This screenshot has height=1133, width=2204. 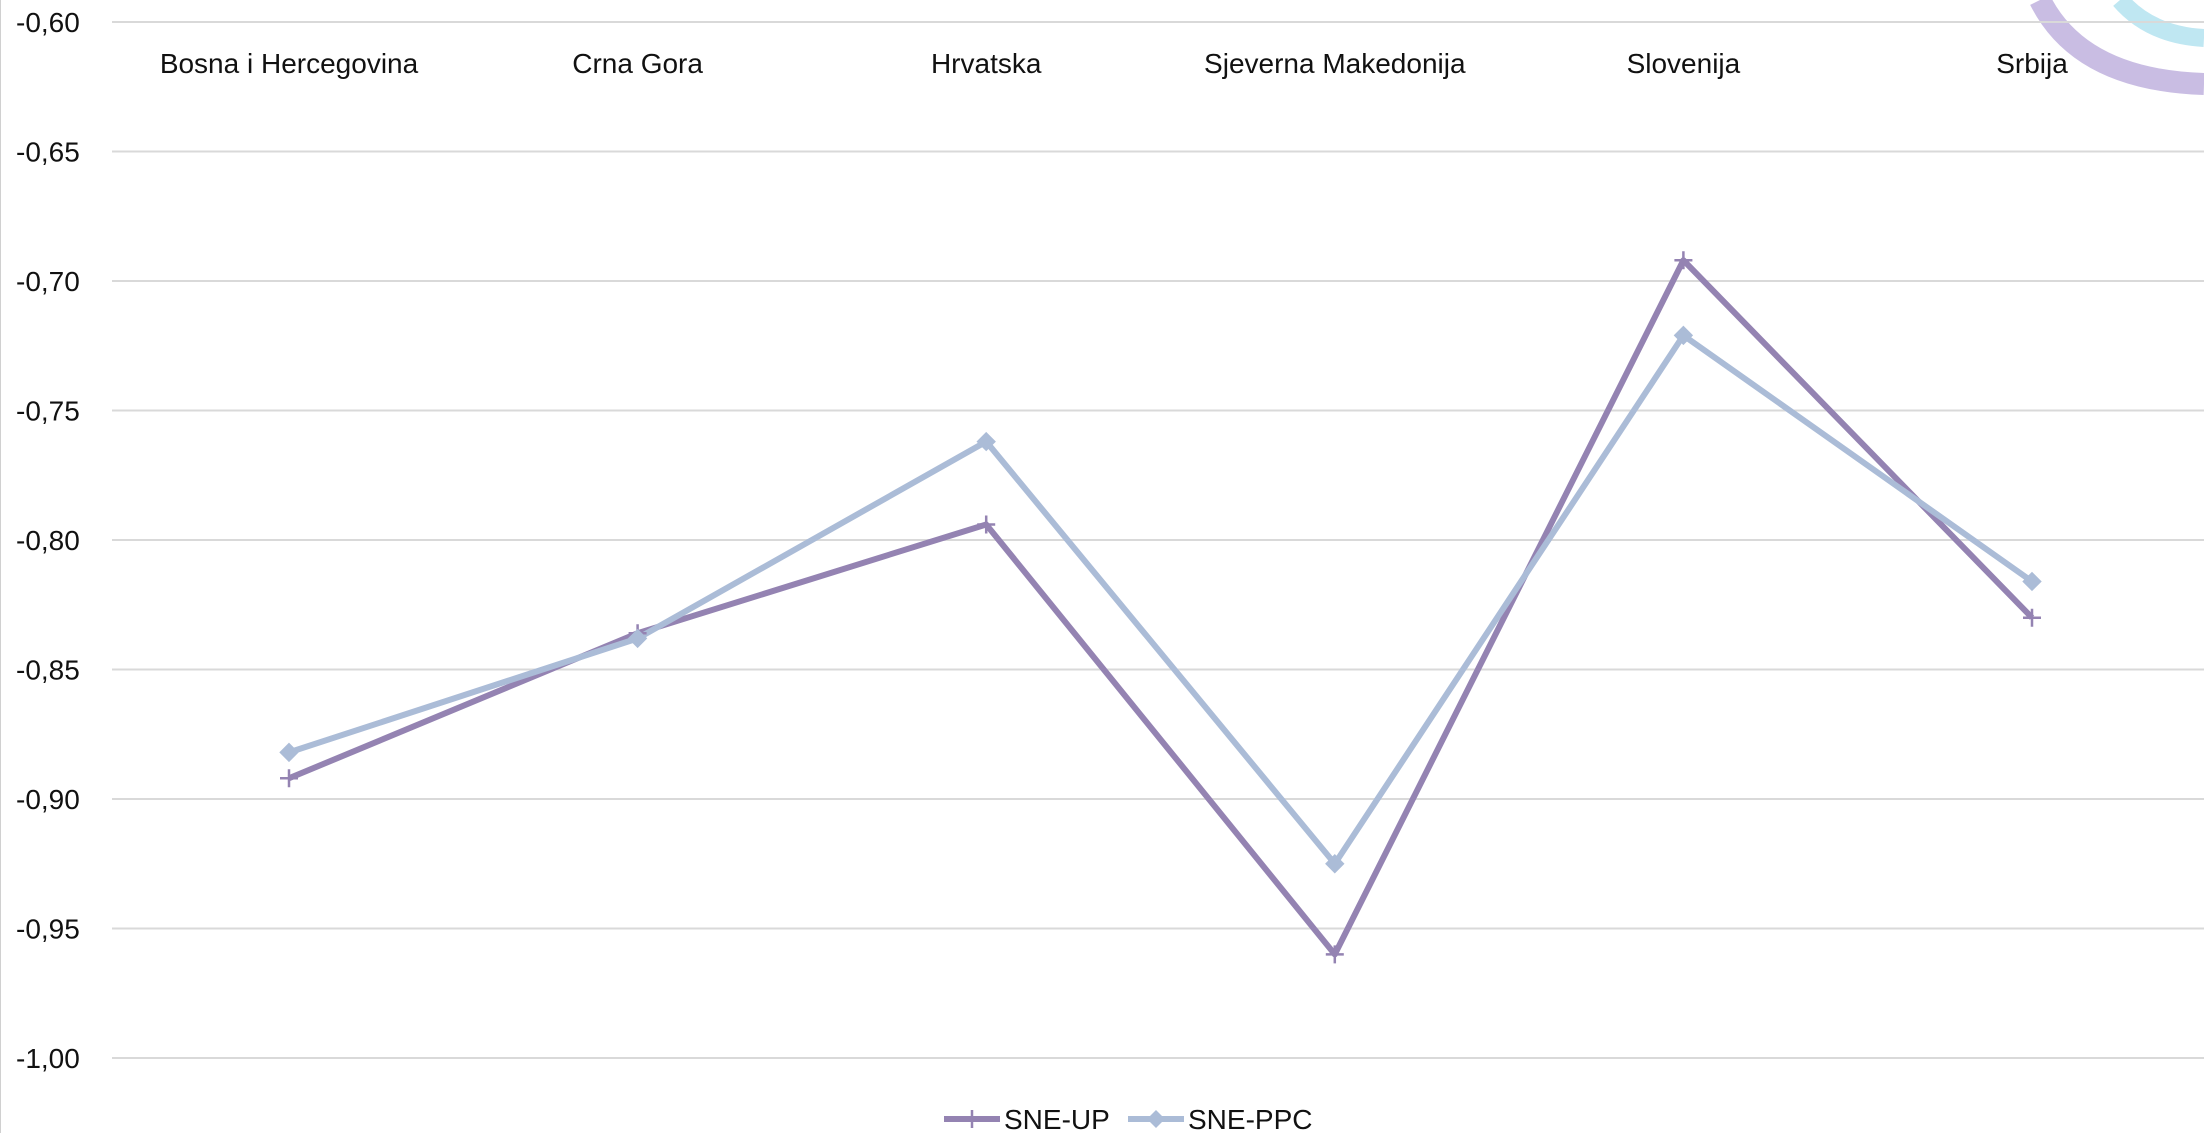 What do you see at coordinates (637, 63) in the screenshot?
I see `category-label: Crna Gora` at bounding box center [637, 63].